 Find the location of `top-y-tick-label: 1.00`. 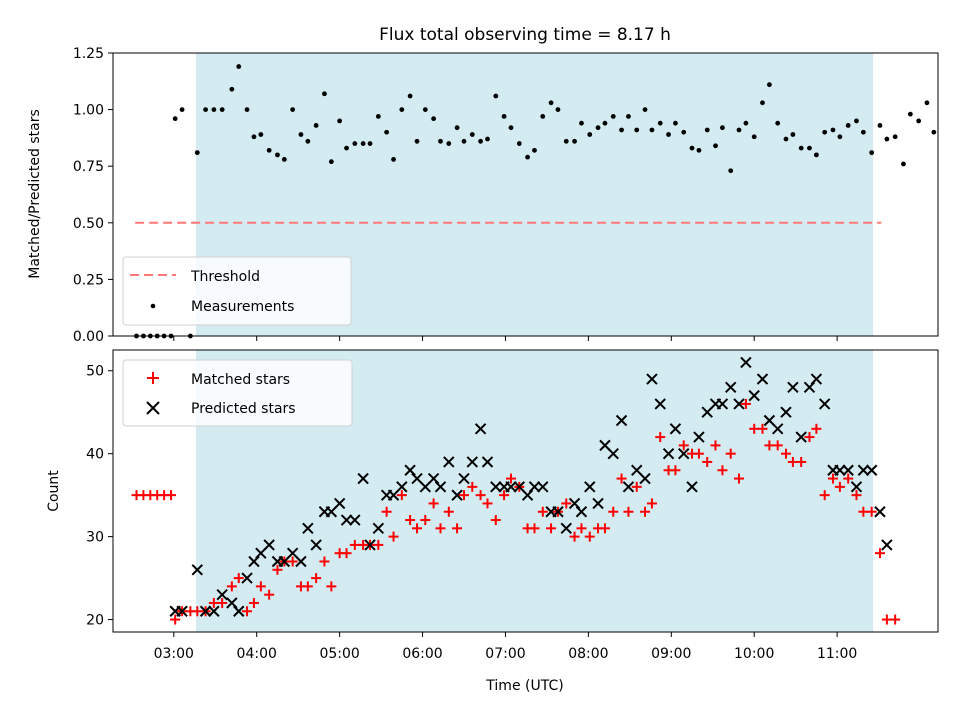

top-y-tick-label: 1.00 is located at coordinates (88, 111).